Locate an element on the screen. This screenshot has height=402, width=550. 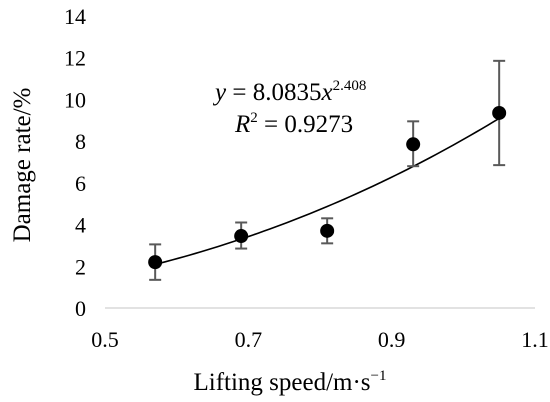
equation-y: y is located at coordinates (219, 92).